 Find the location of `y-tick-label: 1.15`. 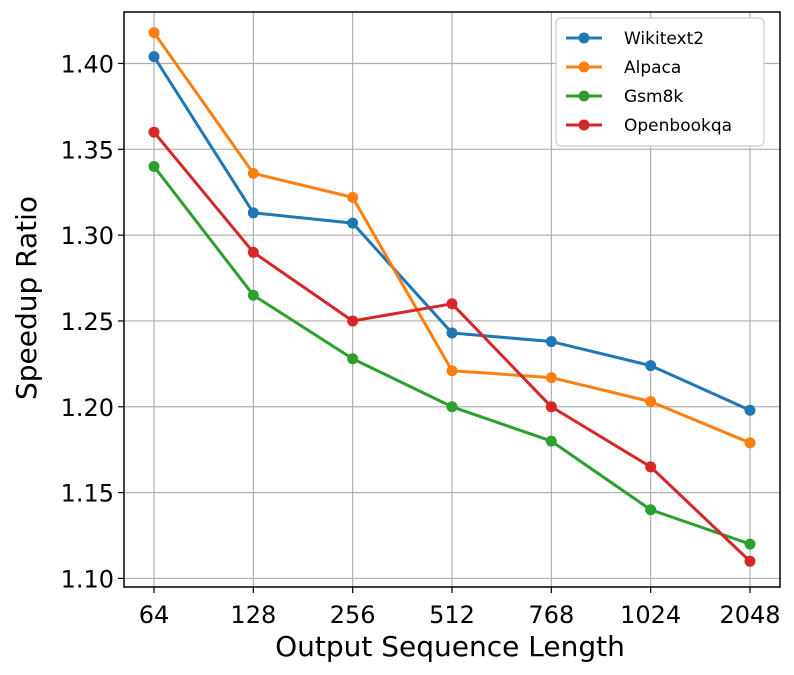

y-tick-label: 1.15 is located at coordinates (87, 494).